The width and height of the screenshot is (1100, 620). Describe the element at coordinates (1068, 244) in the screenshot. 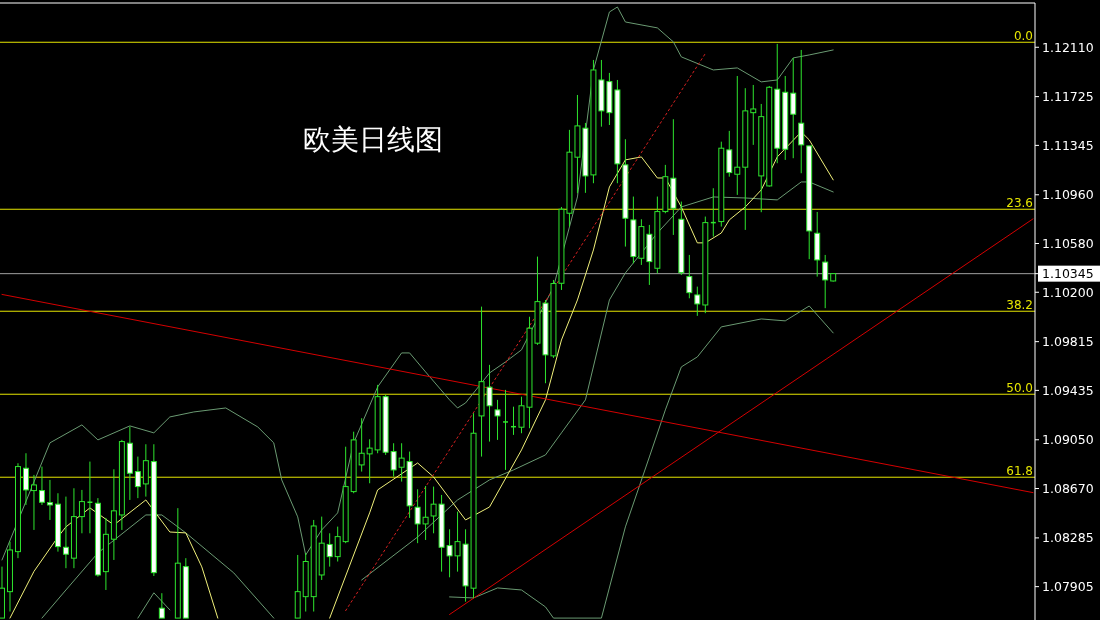

I see `y-tick-label: 1.10580` at that location.